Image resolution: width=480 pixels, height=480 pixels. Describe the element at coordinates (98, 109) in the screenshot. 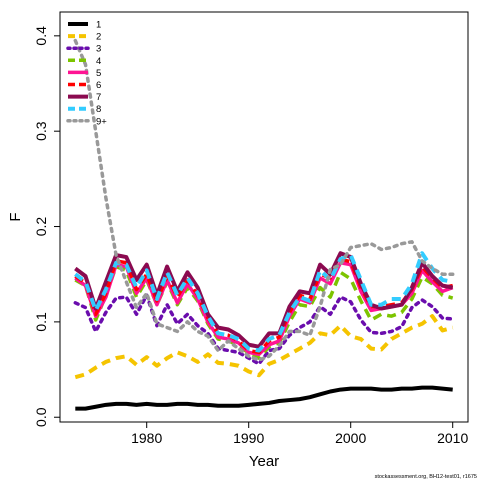

I see `legend-label-8: 8` at that location.